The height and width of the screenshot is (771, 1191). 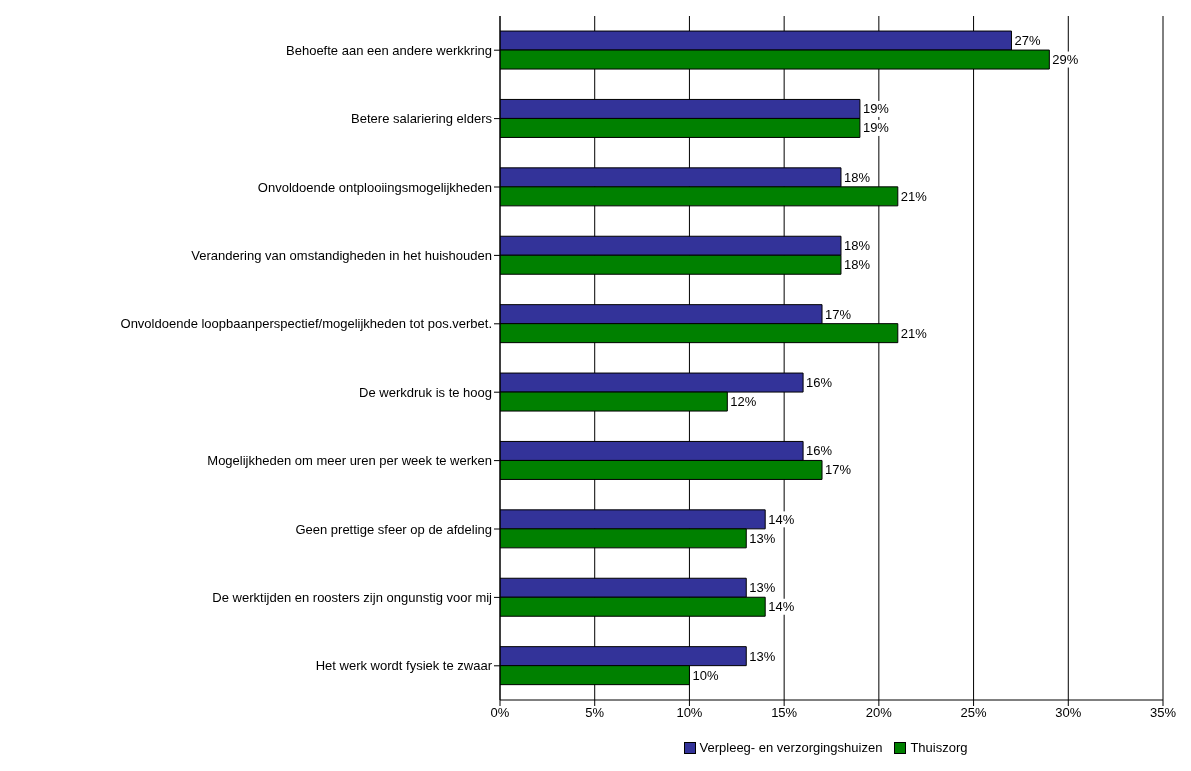 What do you see at coordinates (393, 529) in the screenshot?
I see `y-tick-label: Geen prettige sfeer op de afdeling` at bounding box center [393, 529].